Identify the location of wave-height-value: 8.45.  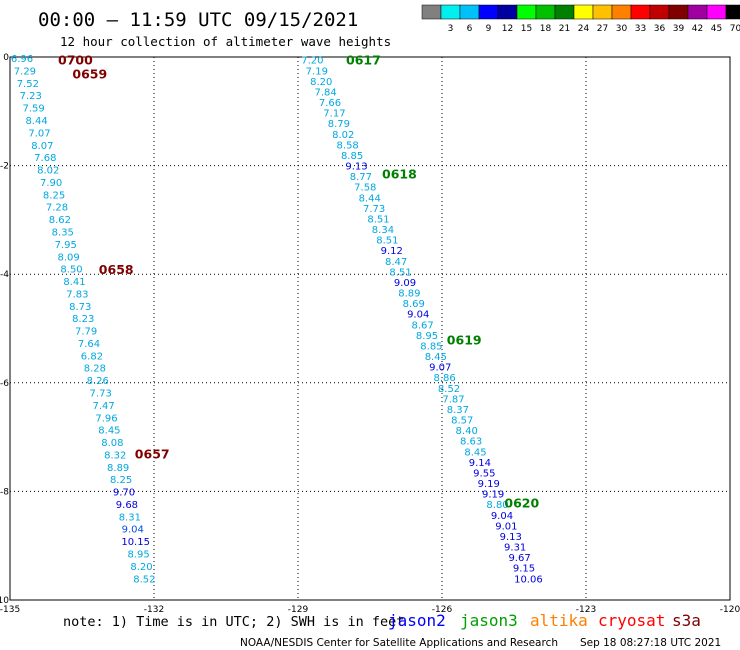
(475, 452).